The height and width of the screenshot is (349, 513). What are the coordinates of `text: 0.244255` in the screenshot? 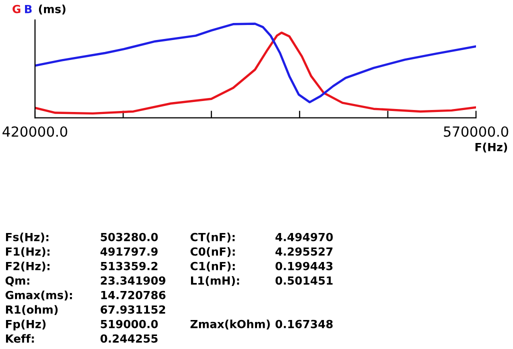 It's located at (129, 338).